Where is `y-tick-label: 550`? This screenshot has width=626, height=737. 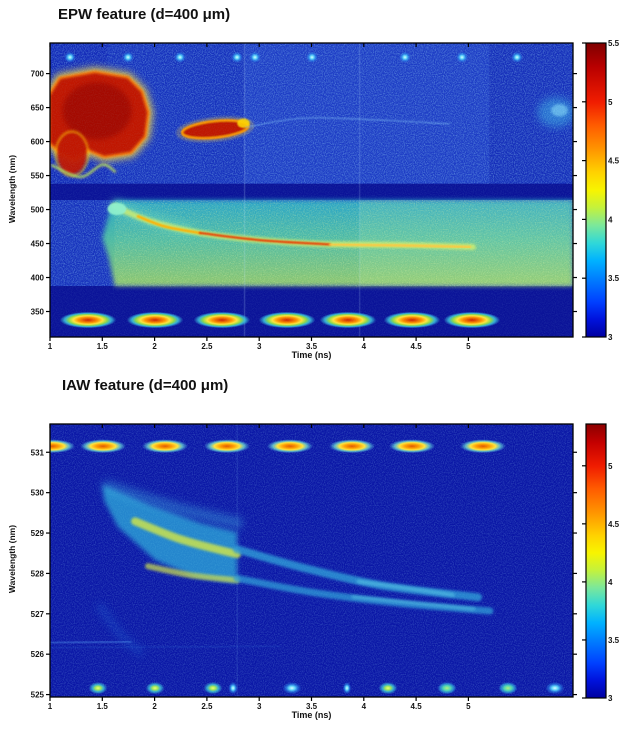 y-tick-label: 550 is located at coordinates (38, 176).